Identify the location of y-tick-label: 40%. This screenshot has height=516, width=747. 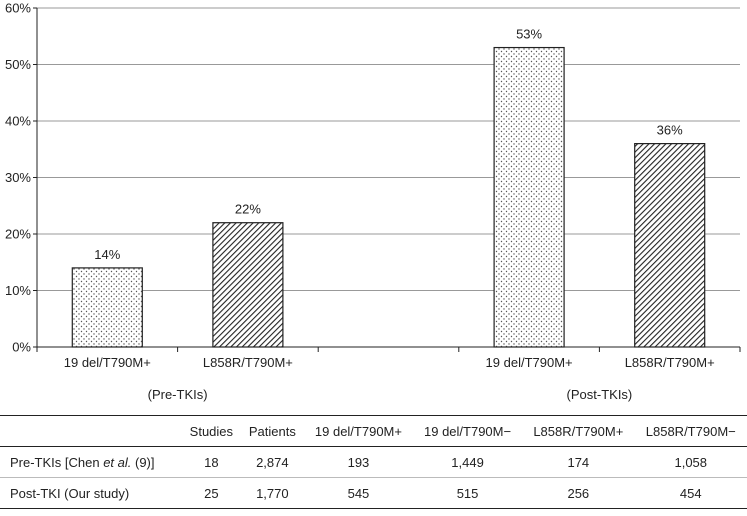
(18, 121).